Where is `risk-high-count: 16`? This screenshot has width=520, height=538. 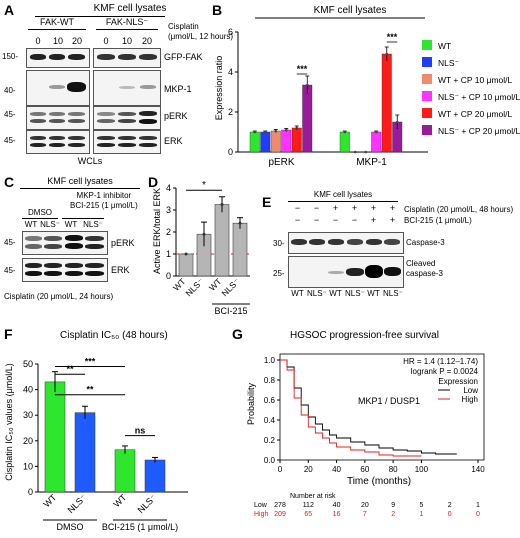
risk-high-count: 16 is located at coordinates (337, 514).